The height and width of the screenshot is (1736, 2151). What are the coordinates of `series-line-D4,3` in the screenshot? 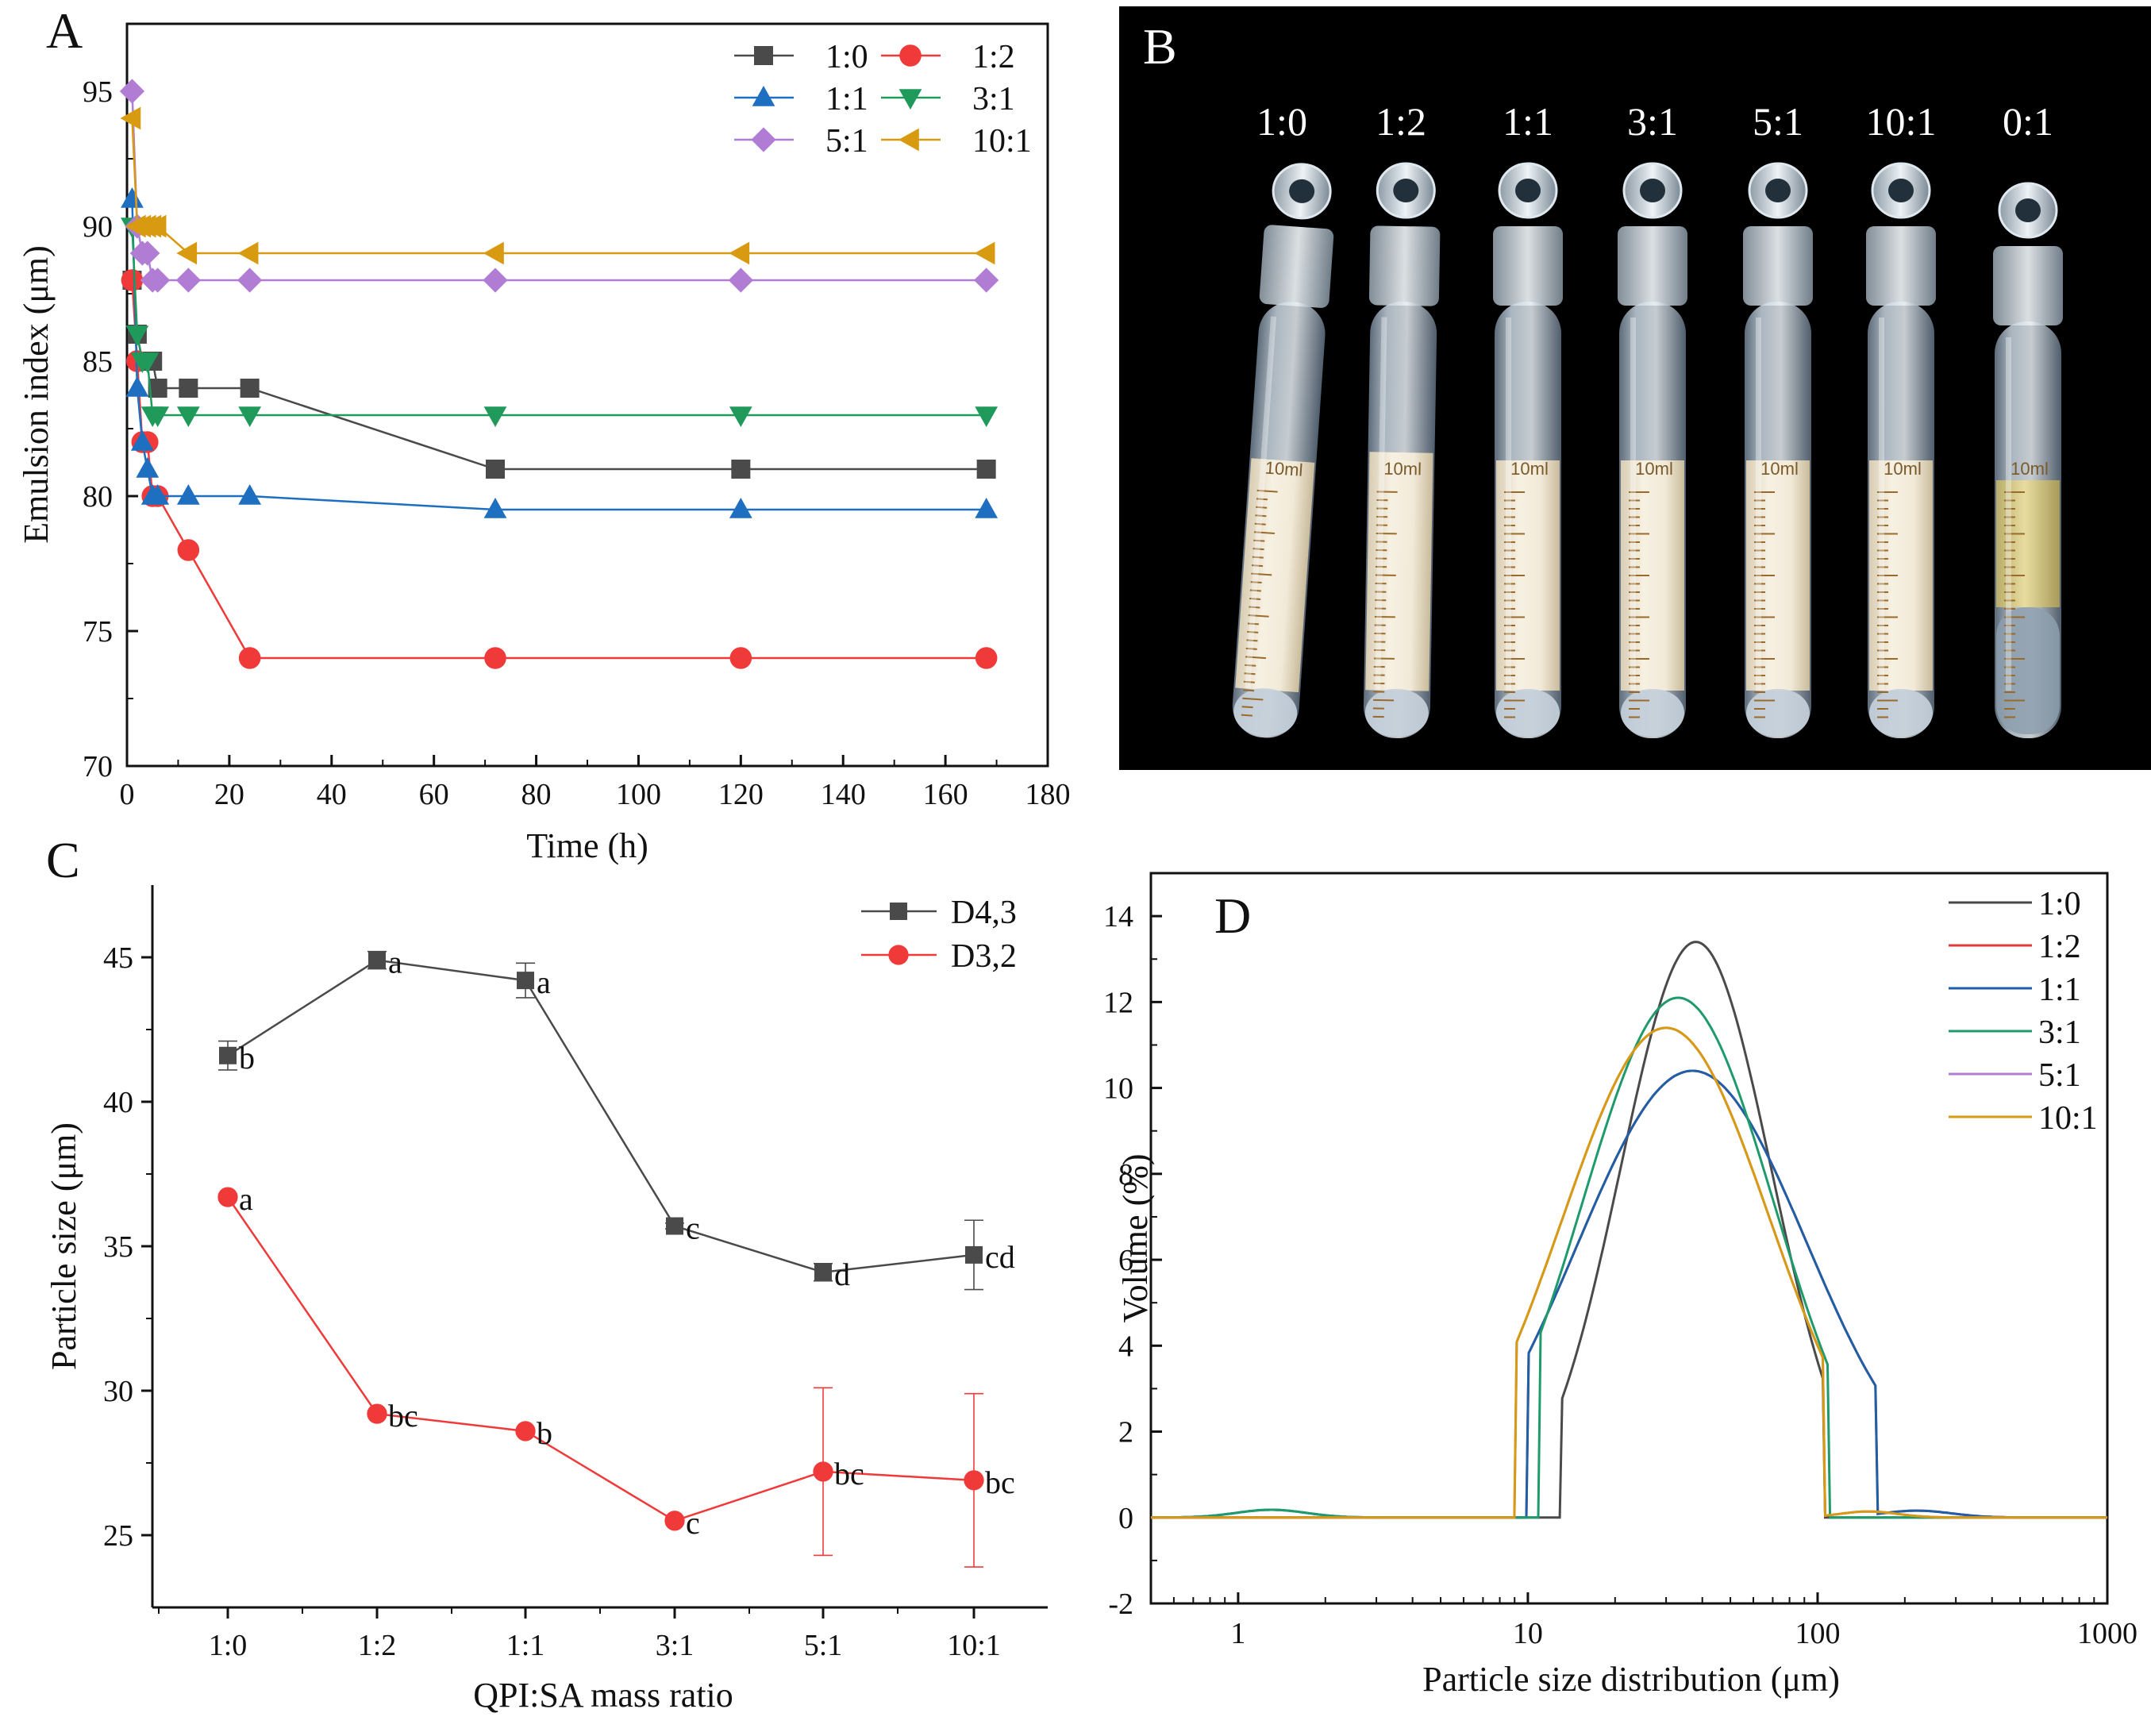 It's located at (601, 1116).